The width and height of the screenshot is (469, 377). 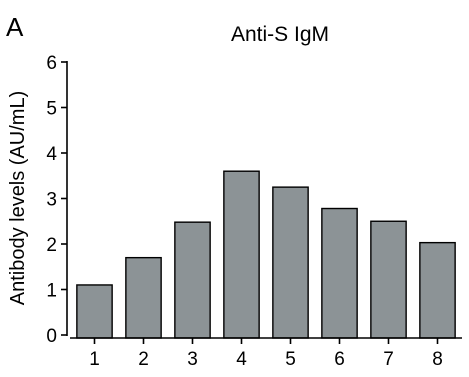 I want to click on y-tick-label: 2, so click(x=51, y=245).